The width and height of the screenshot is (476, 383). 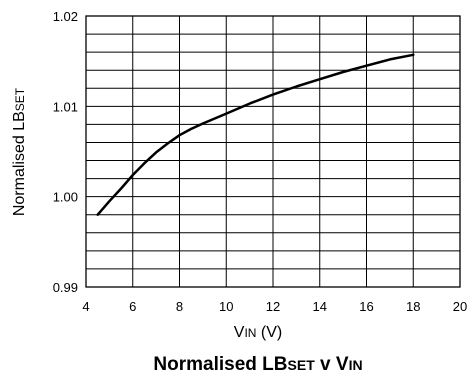 What do you see at coordinates (320, 306) in the screenshot?
I see `x-tick-label: 14` at bounding box center [320, 306].